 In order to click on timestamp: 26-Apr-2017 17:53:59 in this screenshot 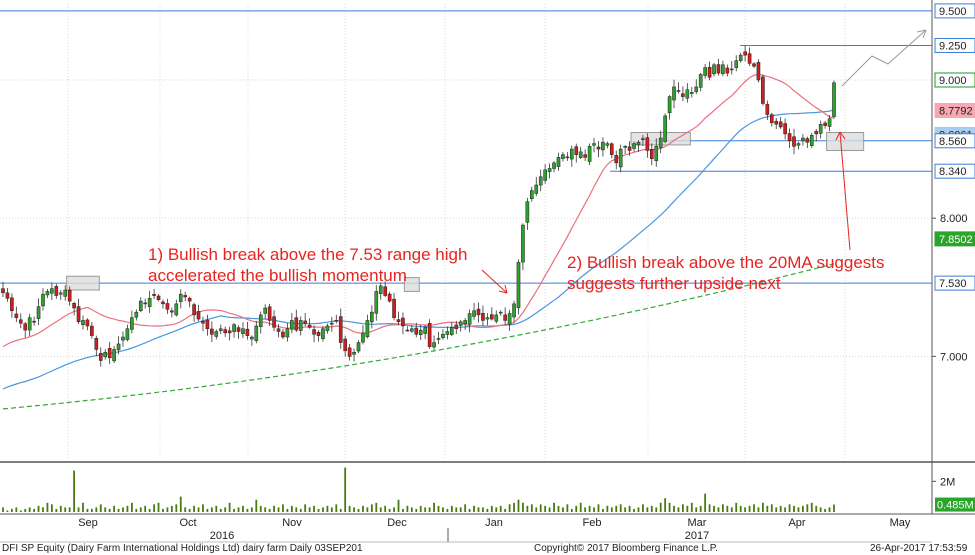, I will do `click(919, 548)`.